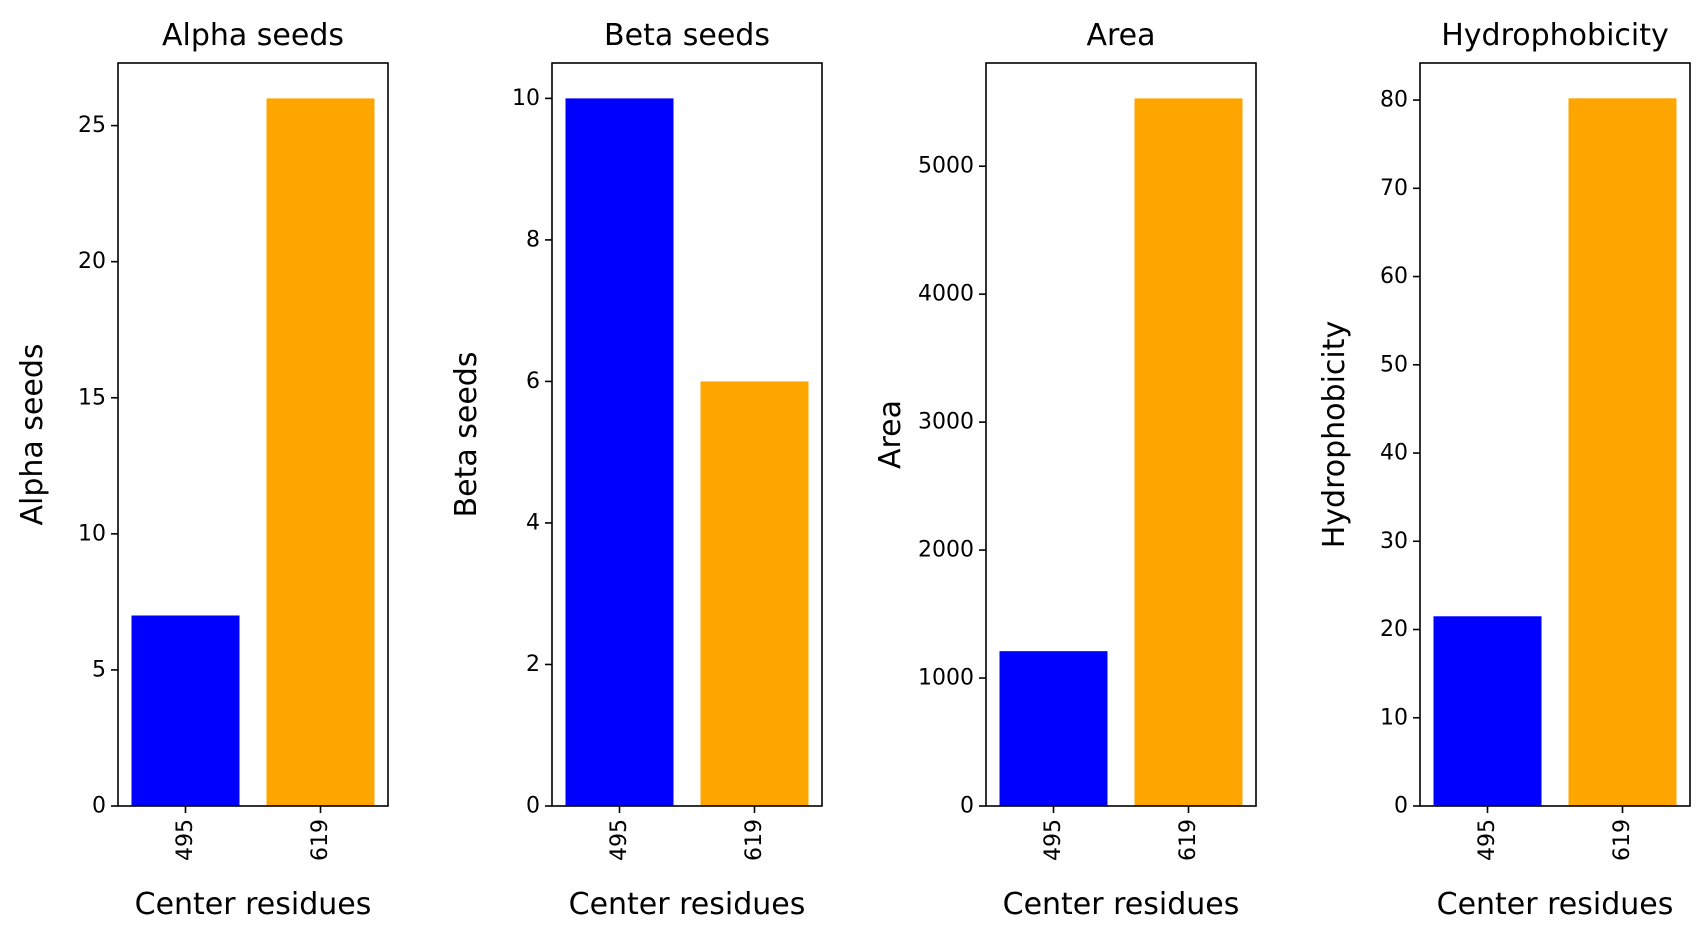 The height and width of the screenshot is (937, 1706). Describe the element at coordinates (946, 550) in the screenshot. I see `chart-3-ytick-label: 2000` at that location.